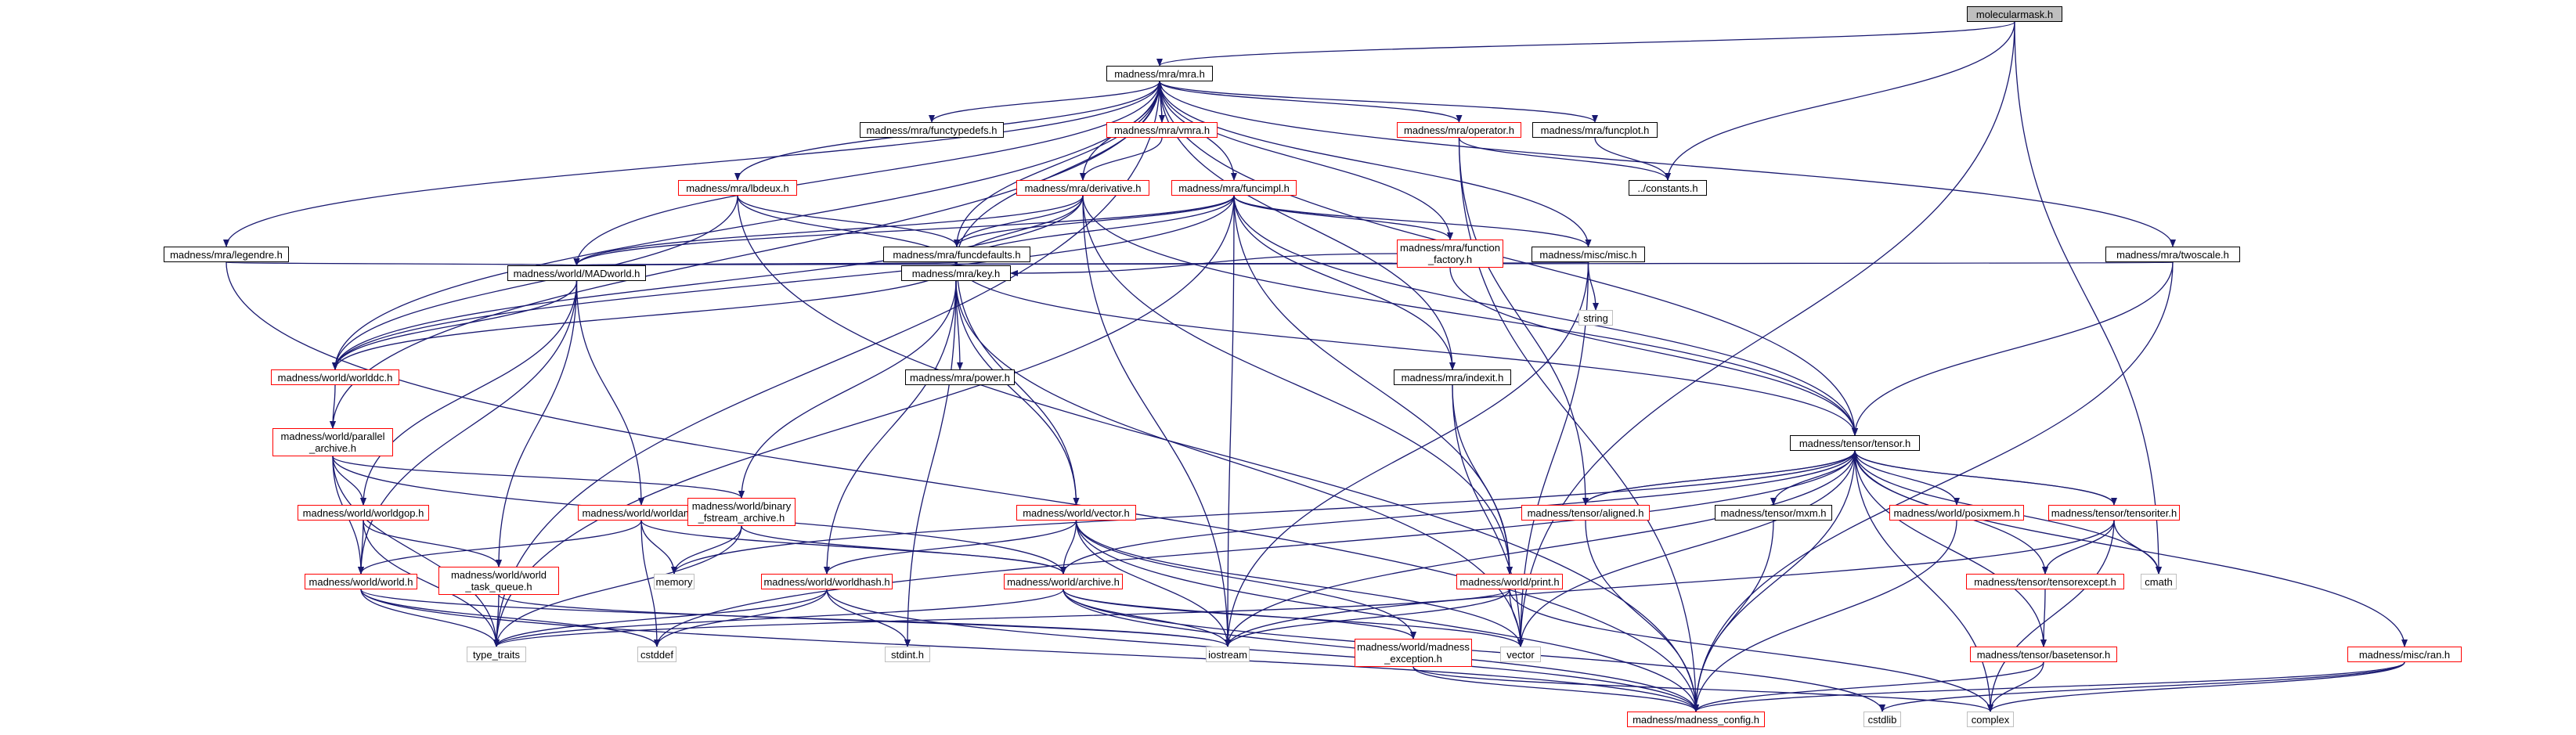  I want to click on edge-derivative-to-worlddc, so click(708, 282).